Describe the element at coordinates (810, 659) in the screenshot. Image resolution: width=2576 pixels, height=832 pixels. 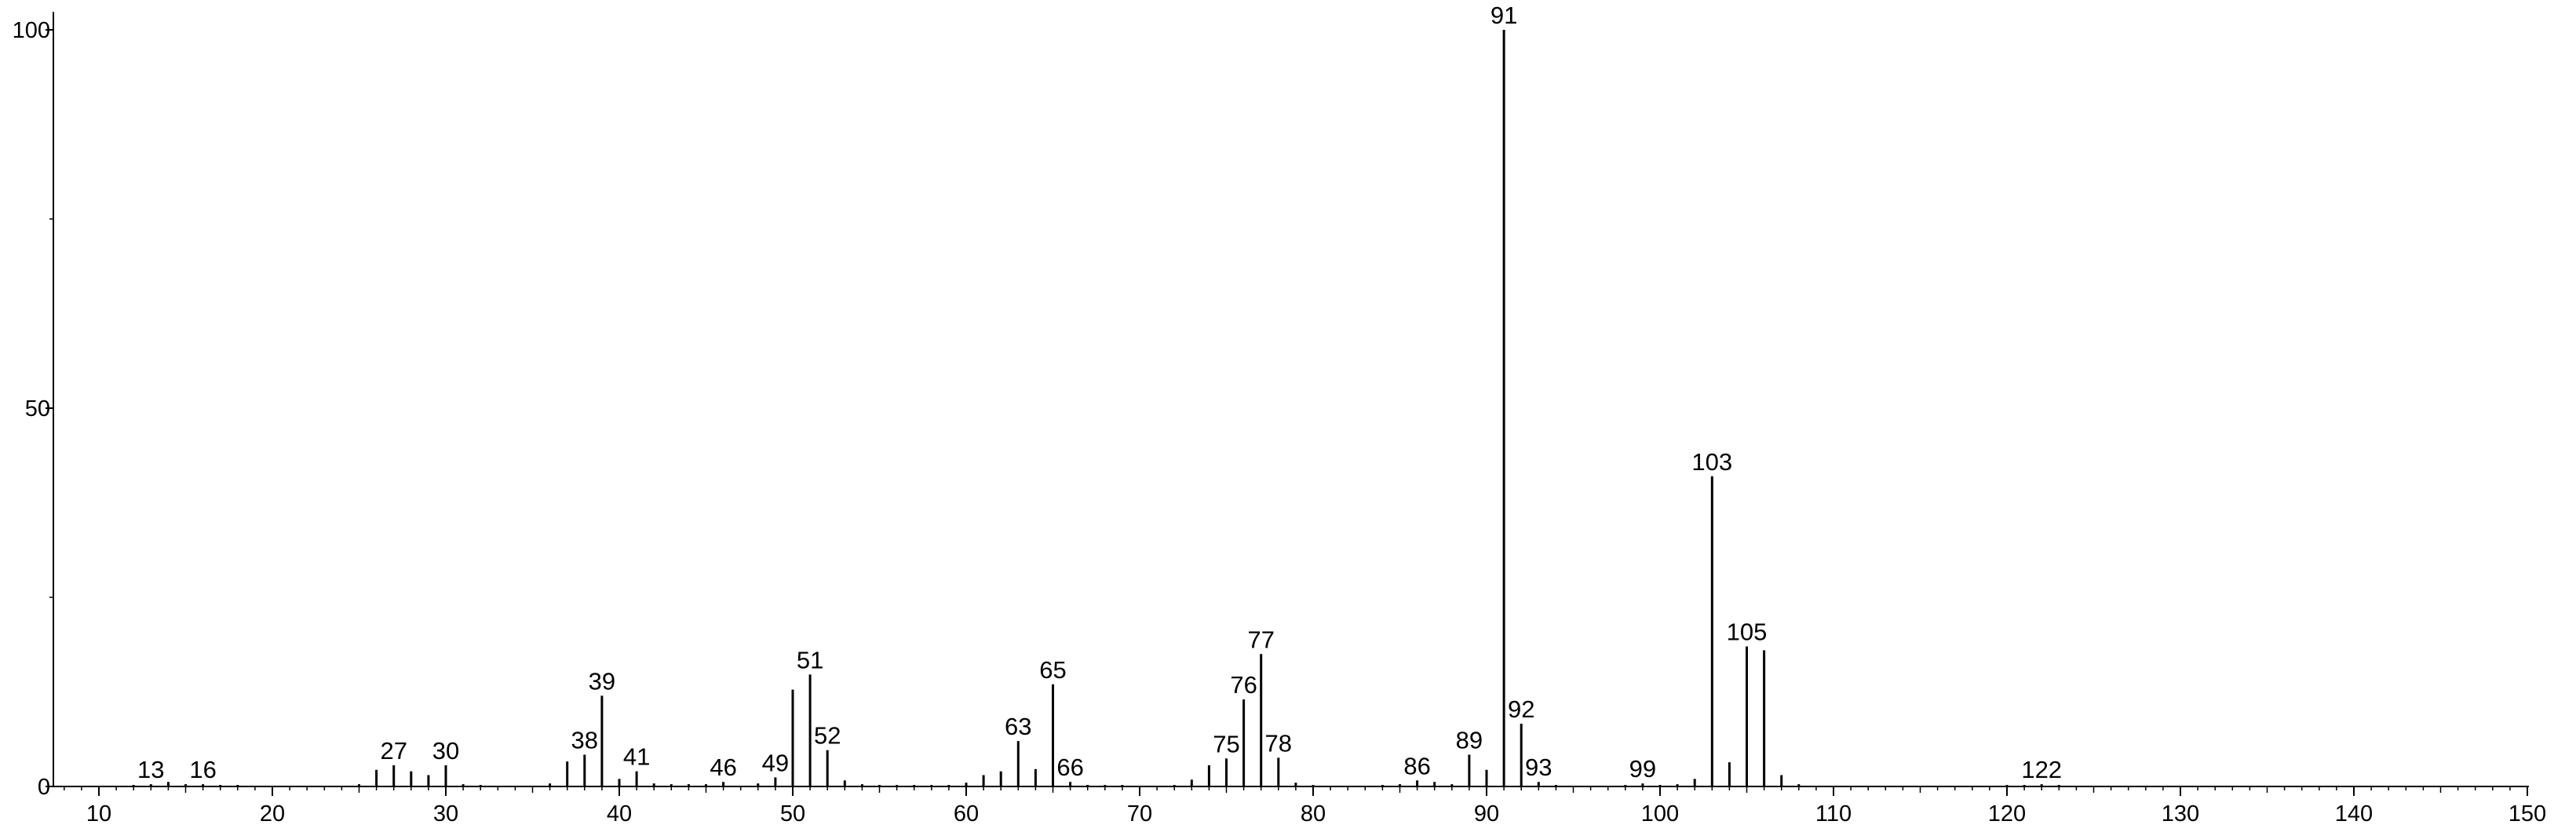
I see `peak-label: 51` at that location.